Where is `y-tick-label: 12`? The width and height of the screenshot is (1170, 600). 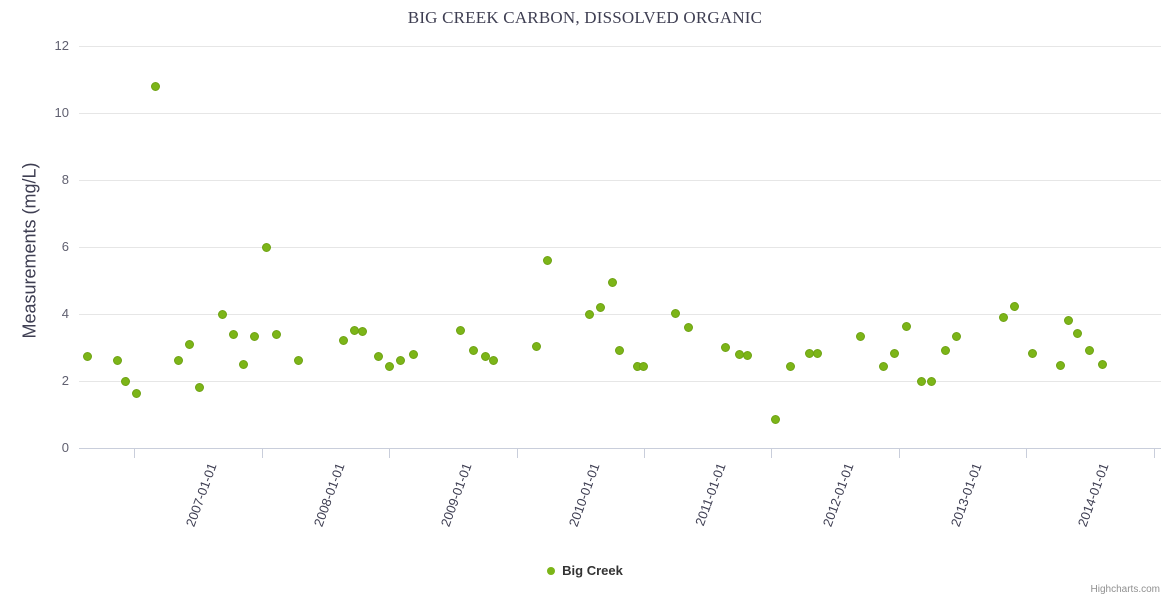
y-tick-label: 12 is located at coordinates (61, 45).